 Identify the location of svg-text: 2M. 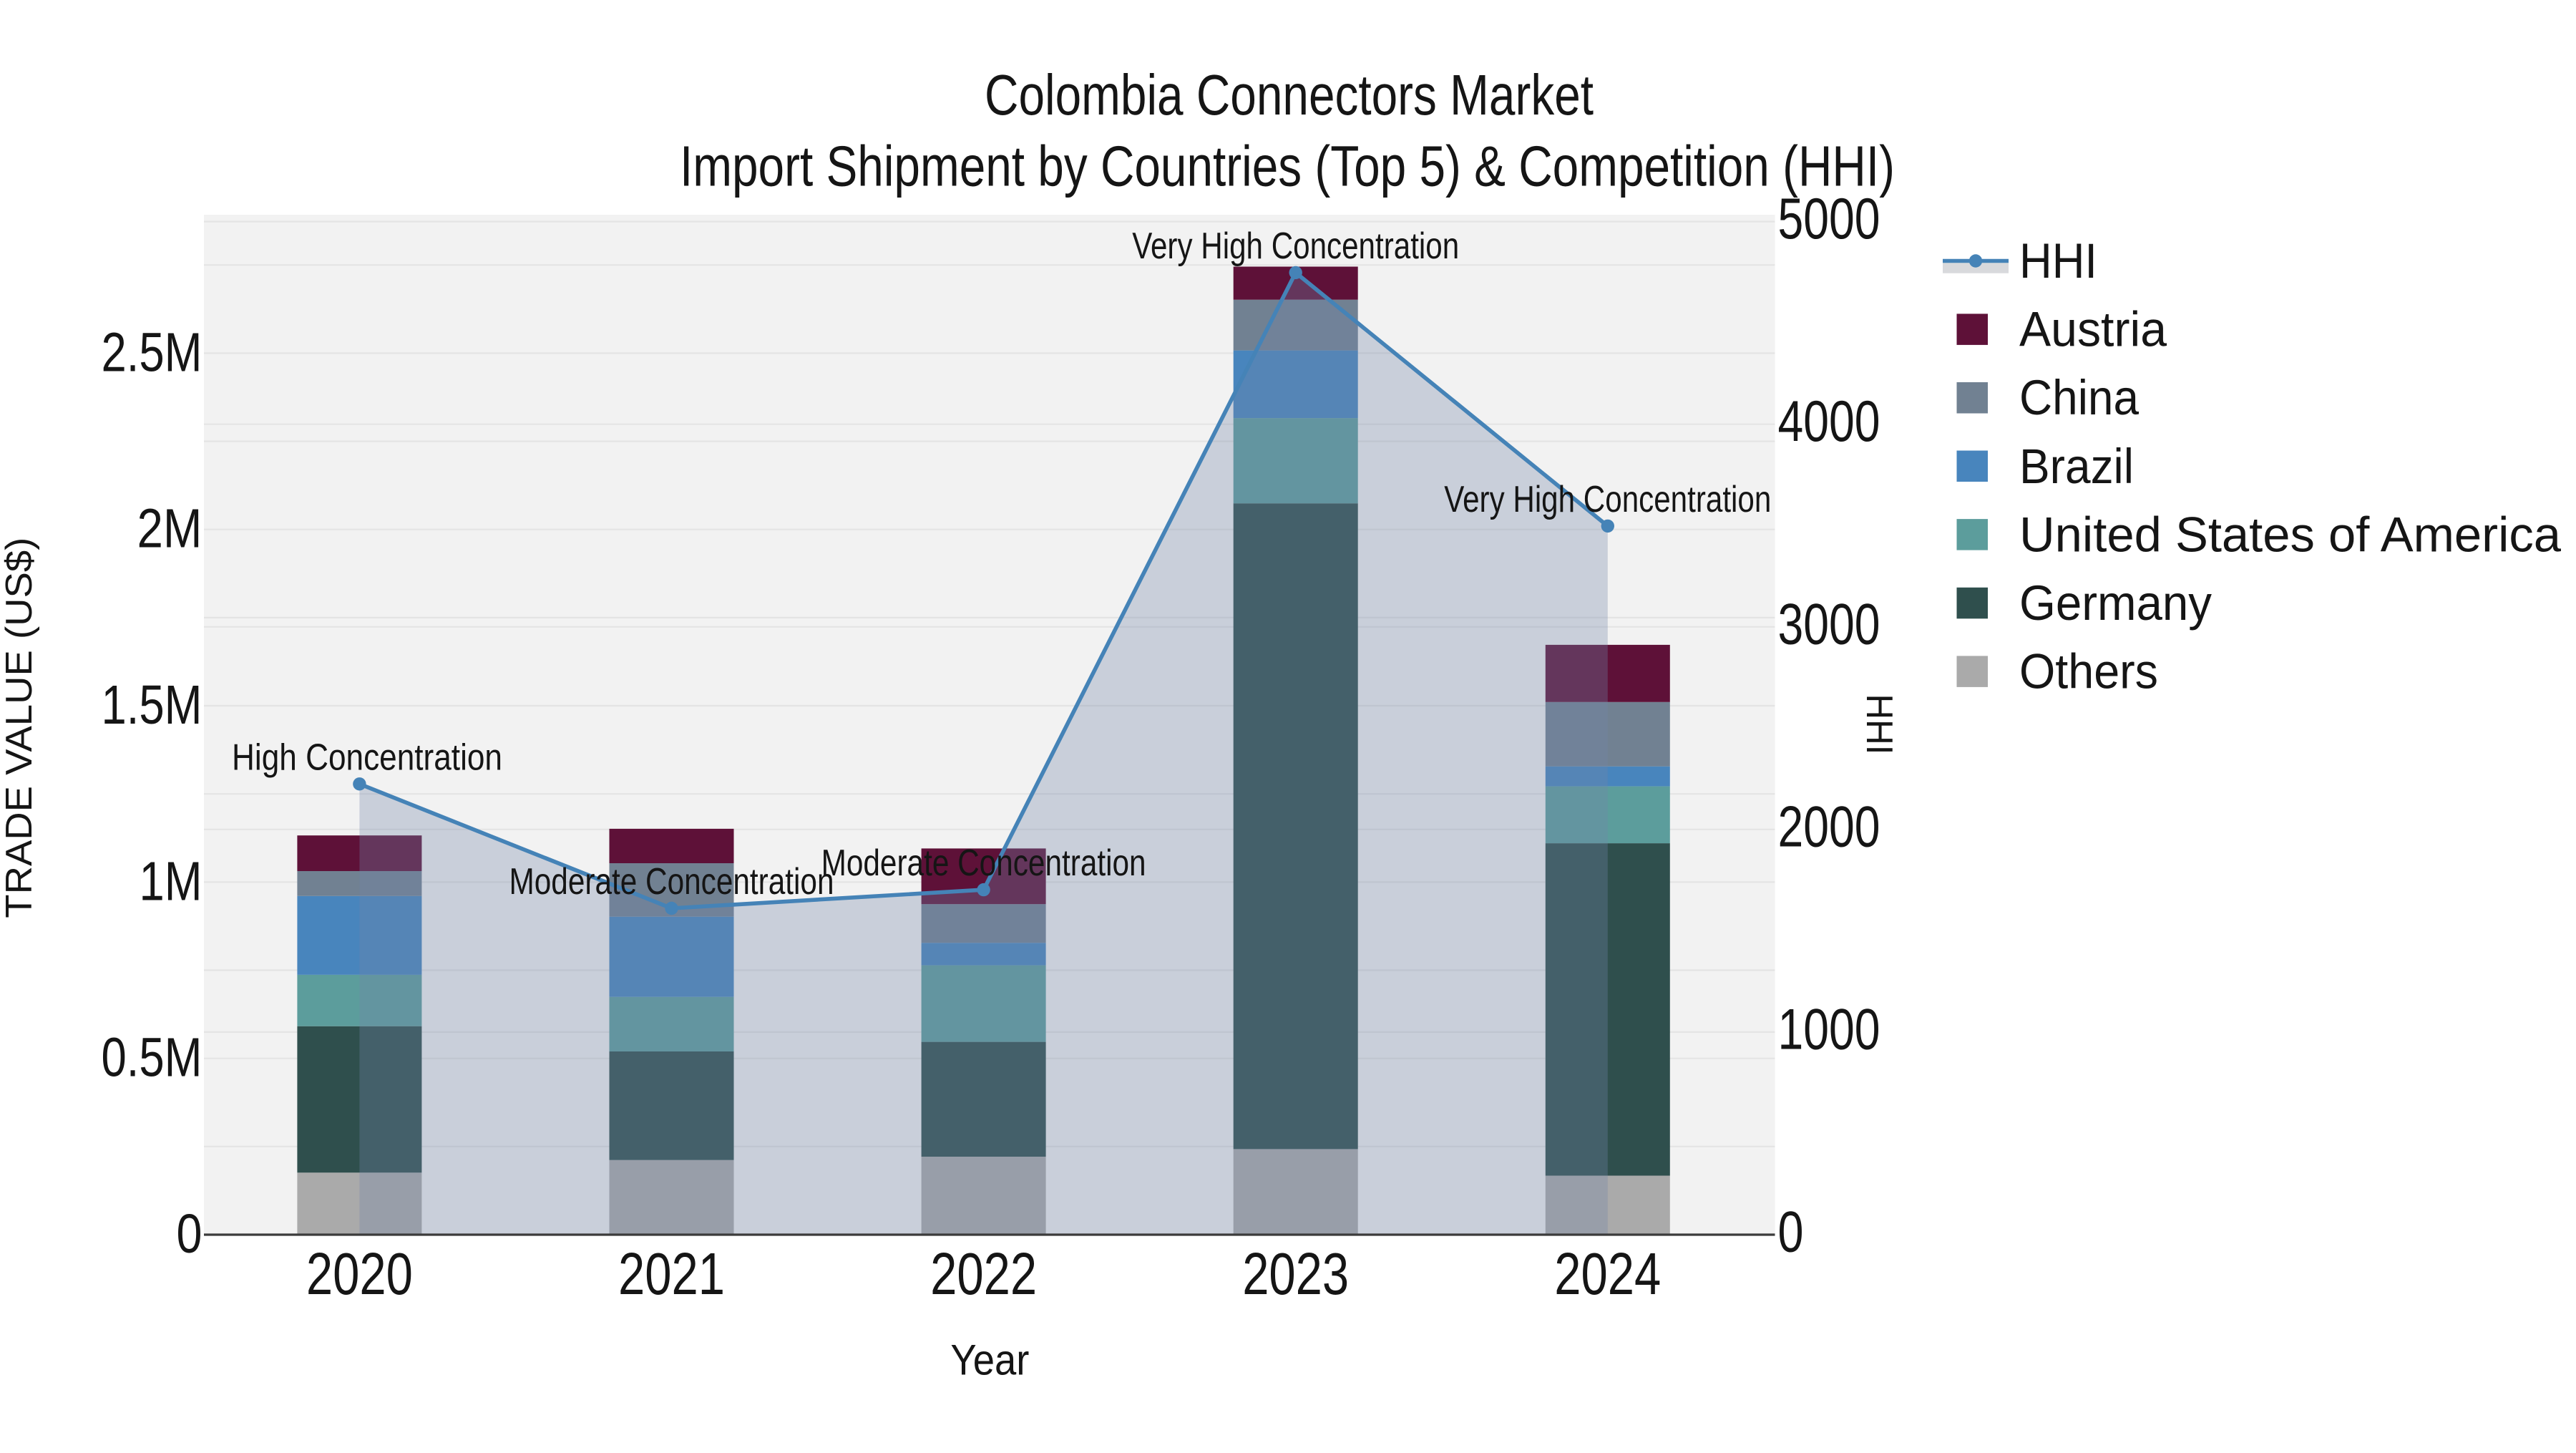
(170, 529).